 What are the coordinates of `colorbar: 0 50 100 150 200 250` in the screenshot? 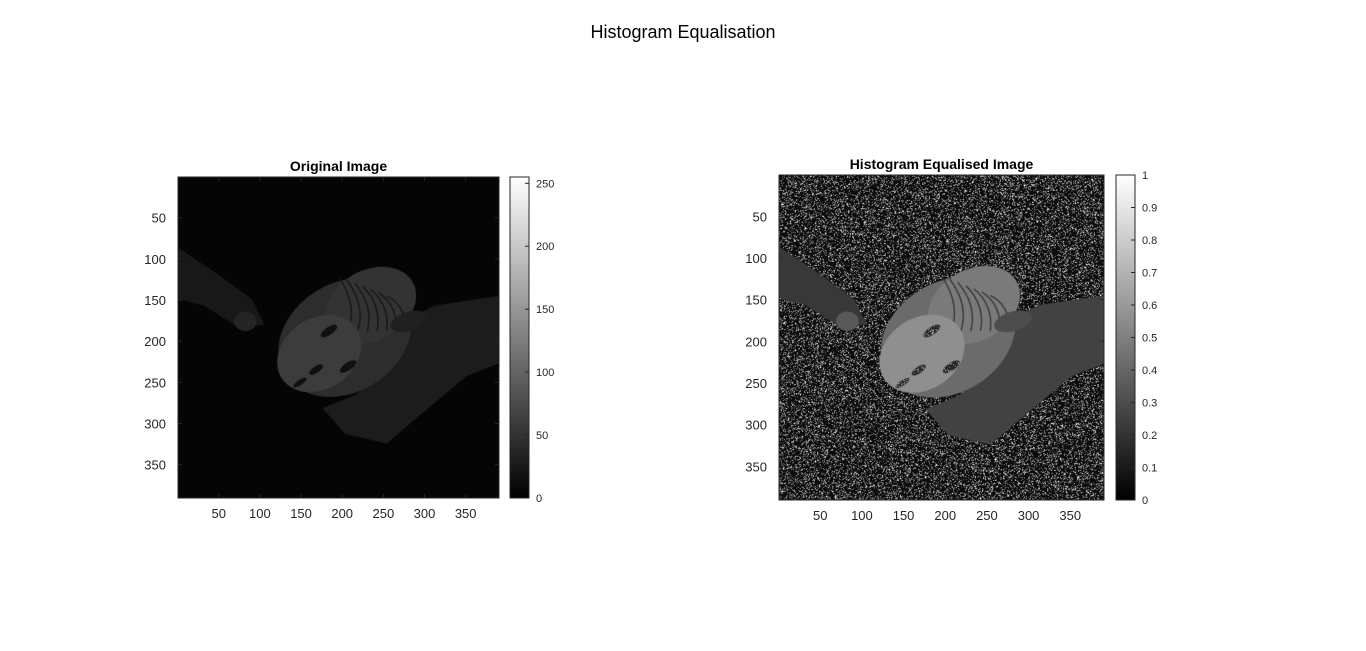 It's located at (531, 340).